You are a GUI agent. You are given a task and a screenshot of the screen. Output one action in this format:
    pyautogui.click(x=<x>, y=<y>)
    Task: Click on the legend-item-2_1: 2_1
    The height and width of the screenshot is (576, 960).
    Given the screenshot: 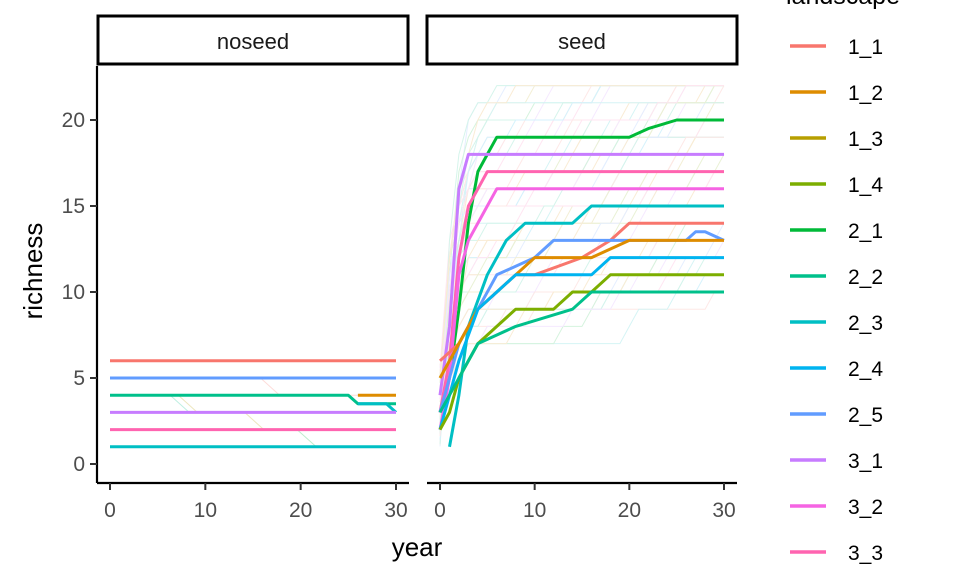 What is the action you would take?
    pyautogui.click(x=836, y=231)
    